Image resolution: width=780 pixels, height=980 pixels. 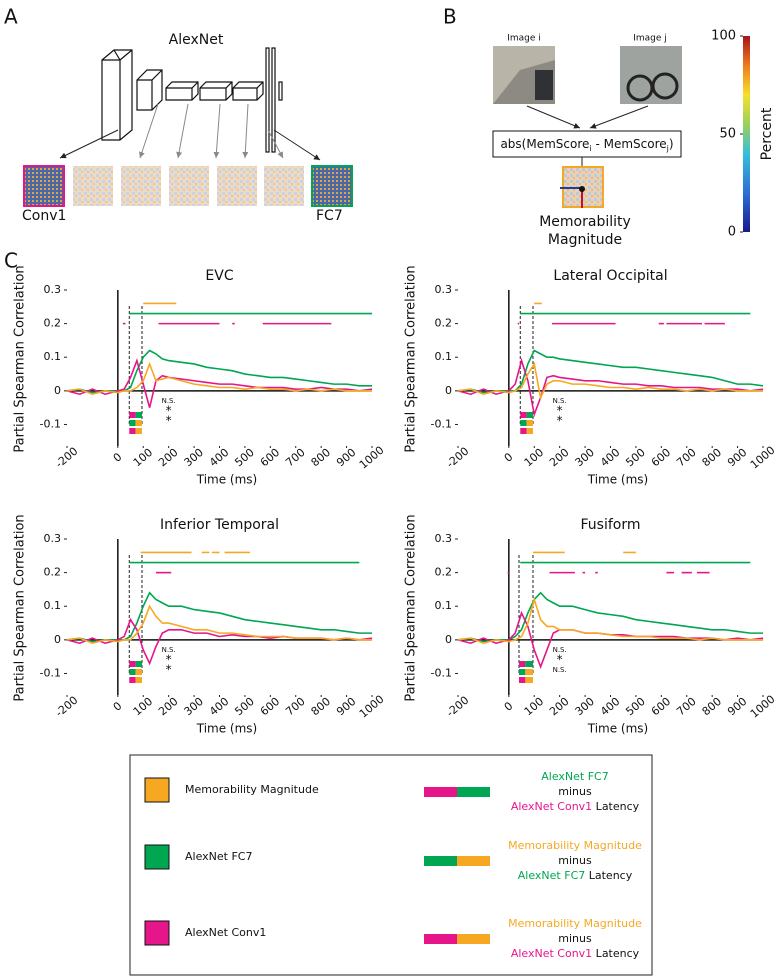 I want to click on chart-title: Fusiform, so click(x=611, y=525).